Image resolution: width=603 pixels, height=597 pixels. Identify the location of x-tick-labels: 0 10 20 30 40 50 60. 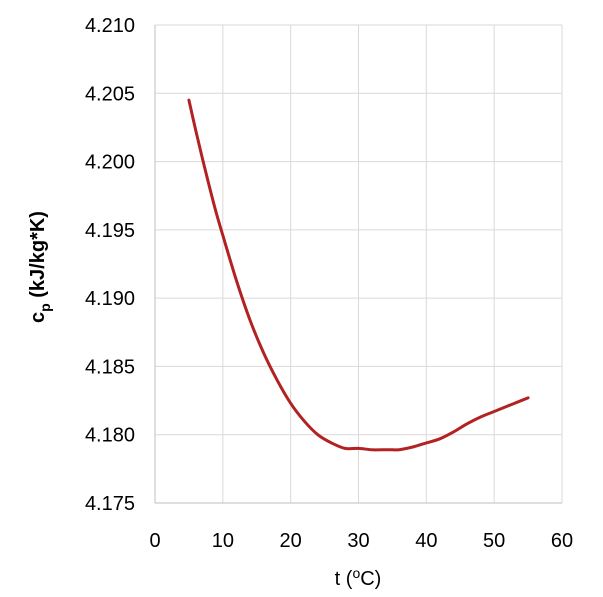
(361, 541).